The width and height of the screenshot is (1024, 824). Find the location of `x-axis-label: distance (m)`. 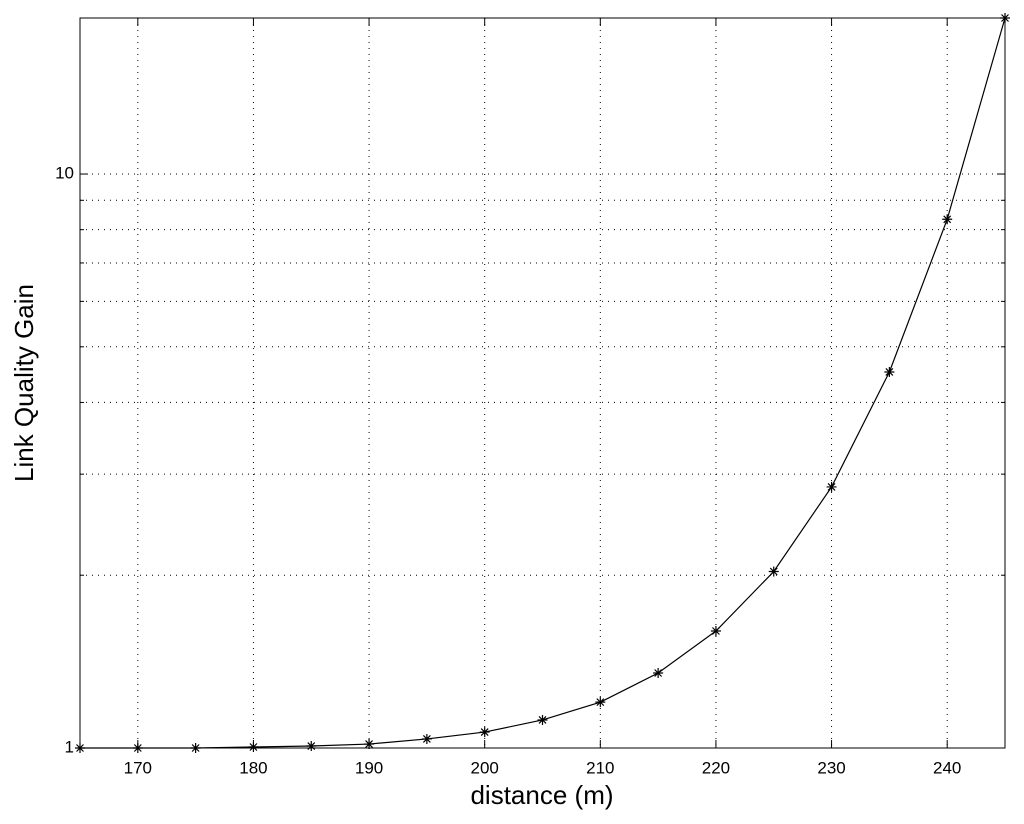

x-axis-label: distance (m) is located at coordinates (541, 795).